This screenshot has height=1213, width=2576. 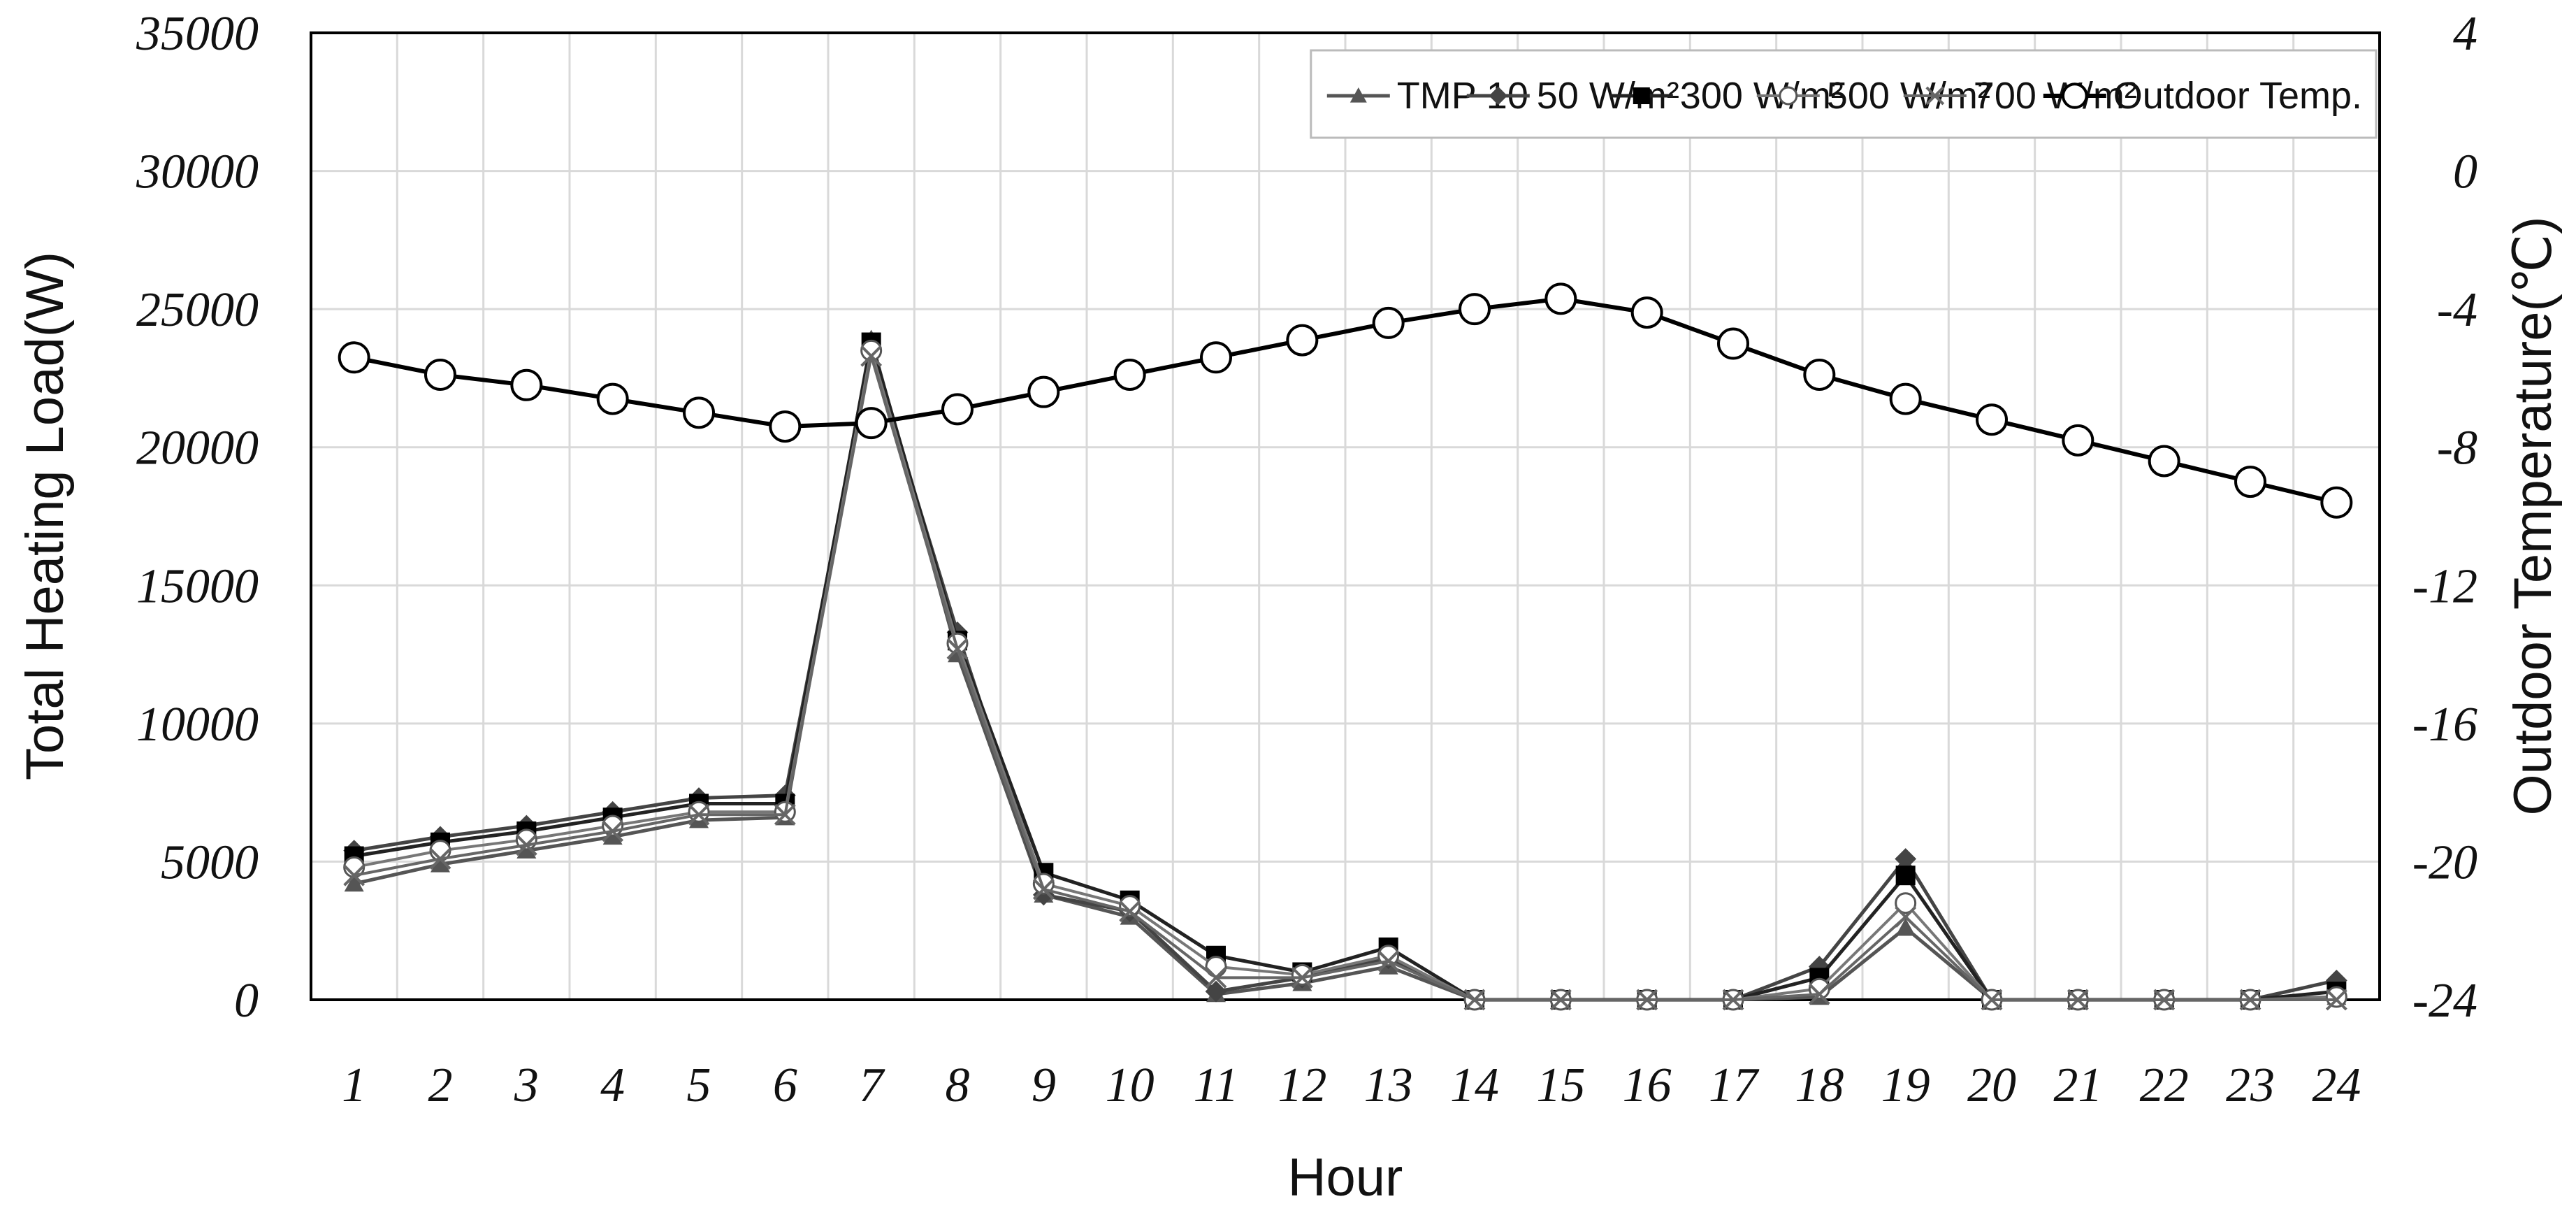 I want to click on x-tick-label: 15, so click(x=1561, y=1085).